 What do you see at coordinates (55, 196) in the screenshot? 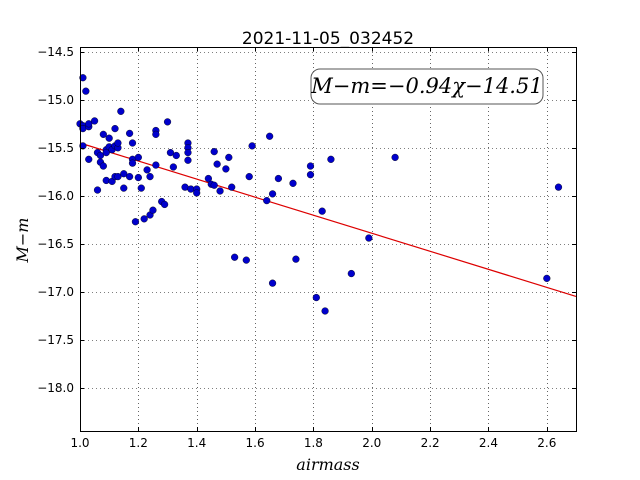
I see `y-tick-label: −16.0` at bounding box center [55, 196].